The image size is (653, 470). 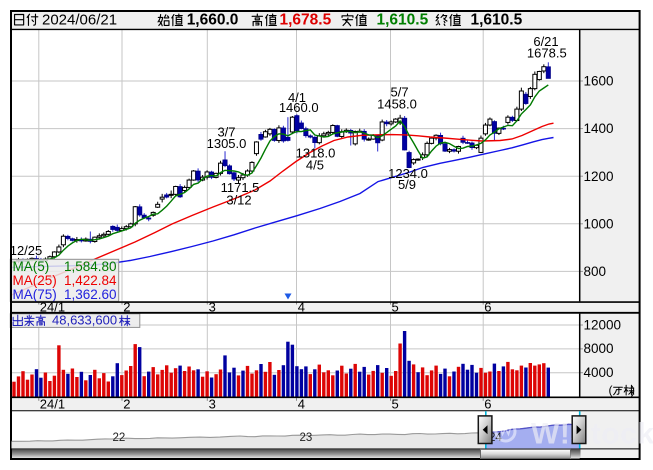 I want to click on svg-text: 1,678.5, so click(x=306, y=20).